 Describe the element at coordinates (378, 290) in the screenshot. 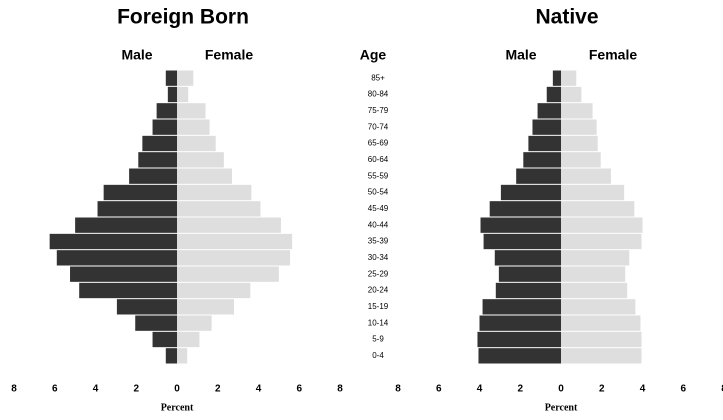

I see `age-label: 20-24` at that location.